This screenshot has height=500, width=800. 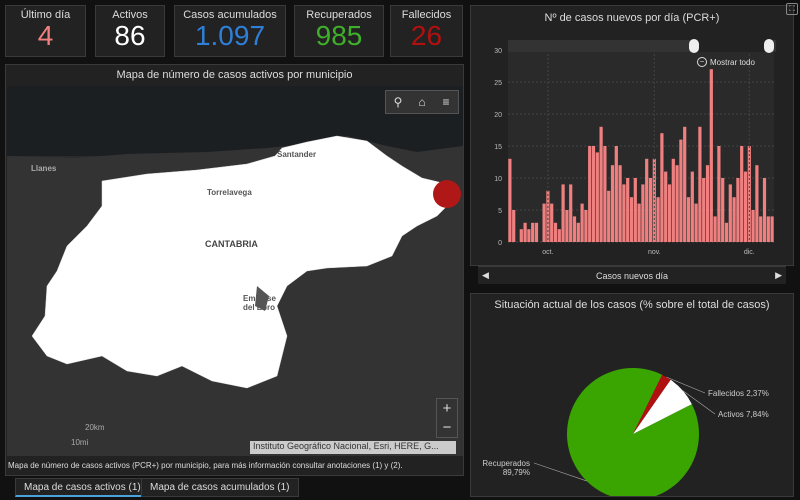 I want to click on stat-label: Activos, so click(x=130, y=15).